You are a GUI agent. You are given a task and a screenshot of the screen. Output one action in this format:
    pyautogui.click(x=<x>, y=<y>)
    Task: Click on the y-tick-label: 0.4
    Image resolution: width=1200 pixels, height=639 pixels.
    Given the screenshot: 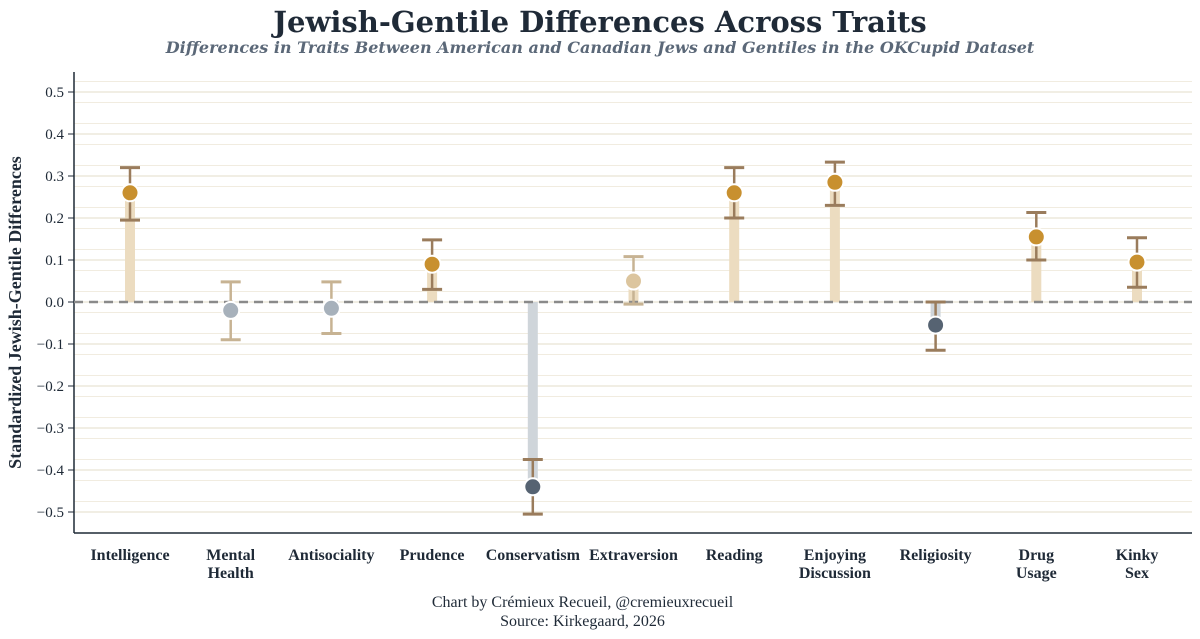 What is the action you would take?
    pyautogui.click(x=54, y=135)
    